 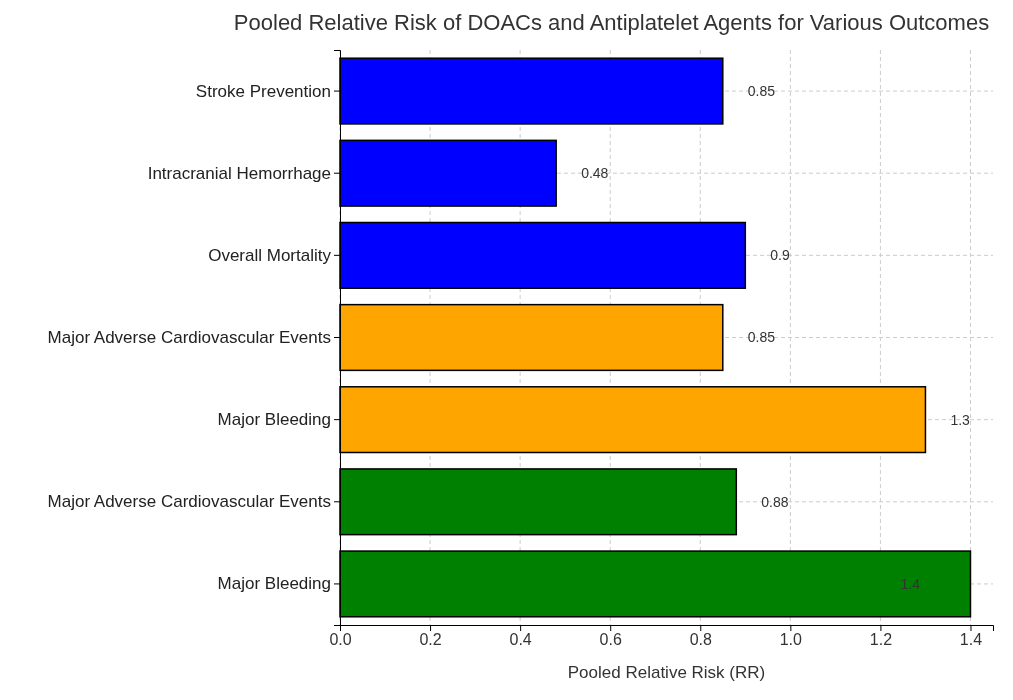 I want to click on data-label: 1.4, so click(x=910, y=583).